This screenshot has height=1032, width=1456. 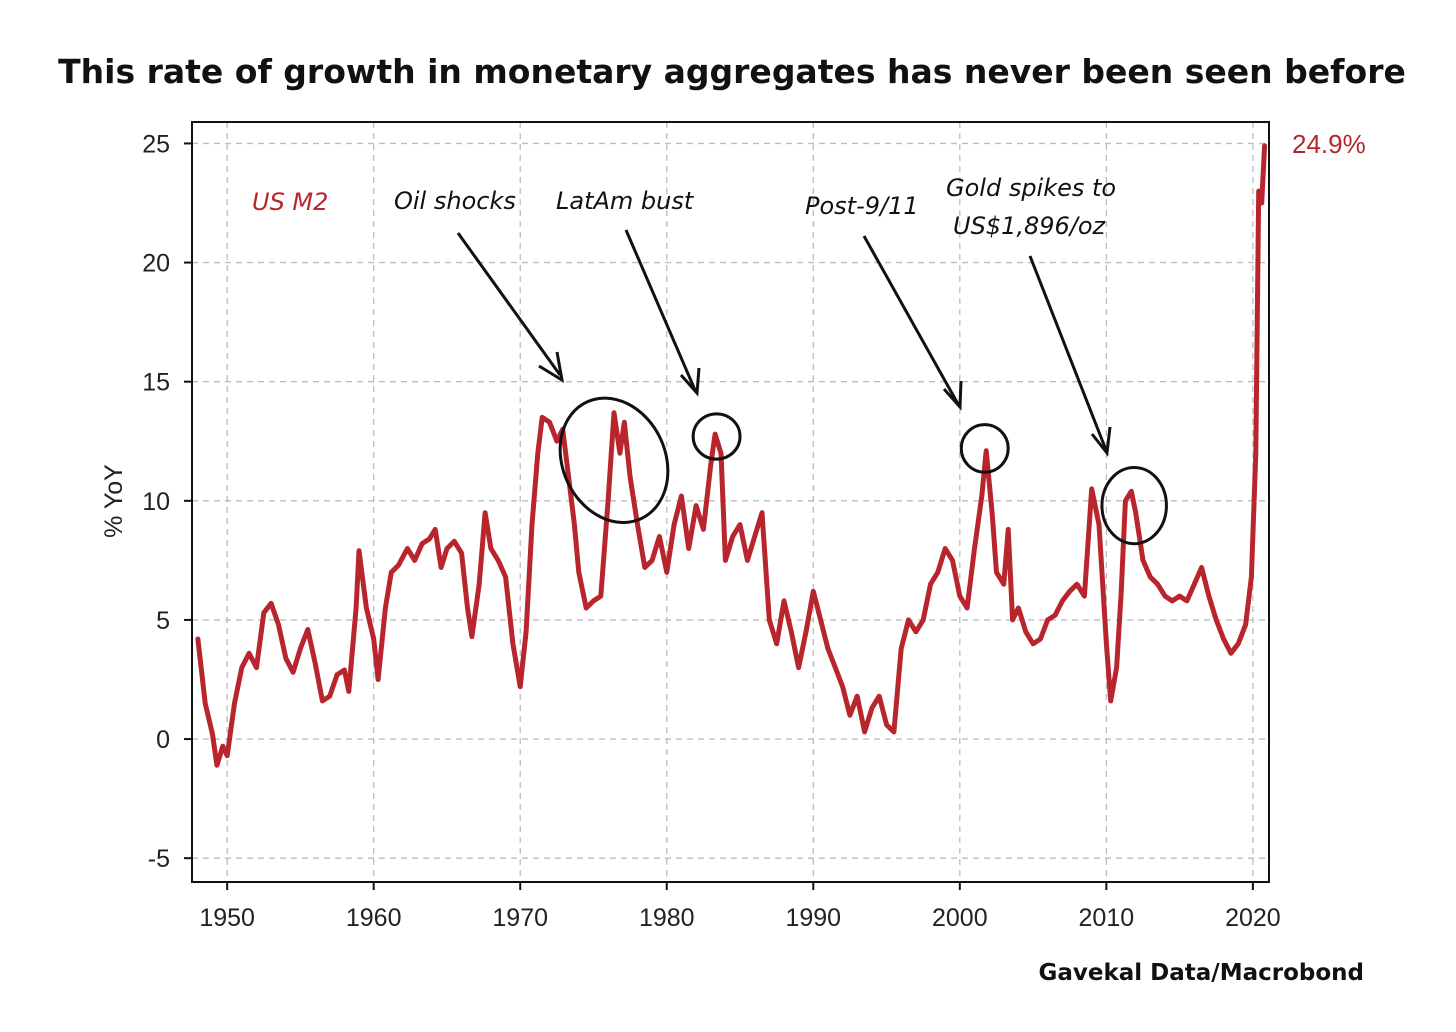 I want to click on x-tick-label: 1950, so click(x=227, y=918).